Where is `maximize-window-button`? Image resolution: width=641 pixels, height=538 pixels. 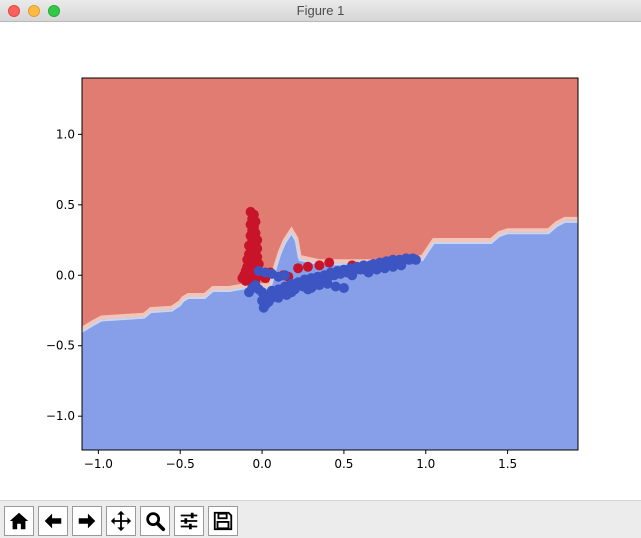 maximize-window-button is located at coordinates (54, 11).